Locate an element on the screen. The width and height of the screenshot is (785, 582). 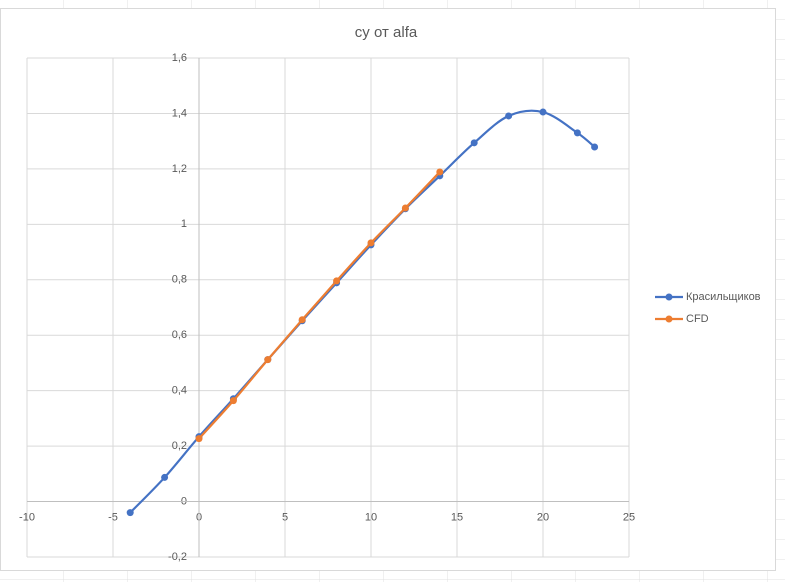
x-tick-label: -5 is located at coordinates (113, 517).